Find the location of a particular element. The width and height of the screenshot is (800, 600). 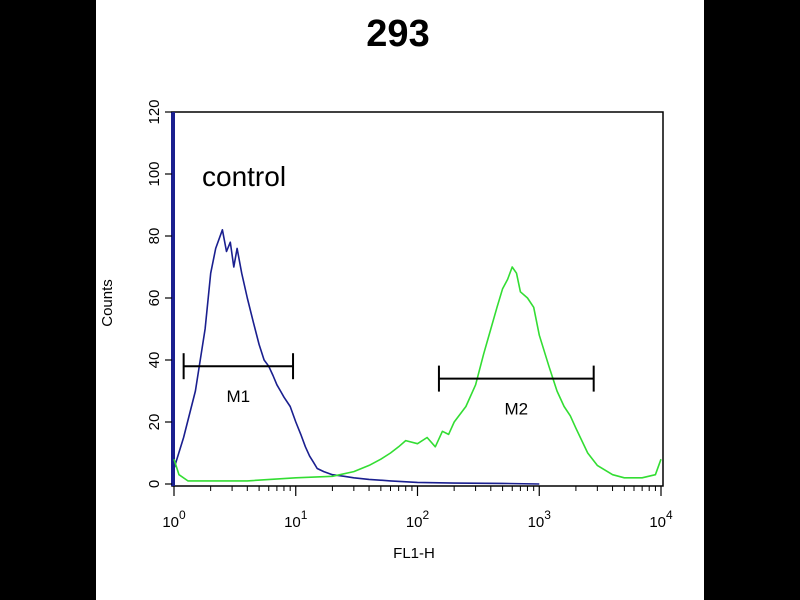

x-tick-exponent: 0 is located at coordinates (182, 515).